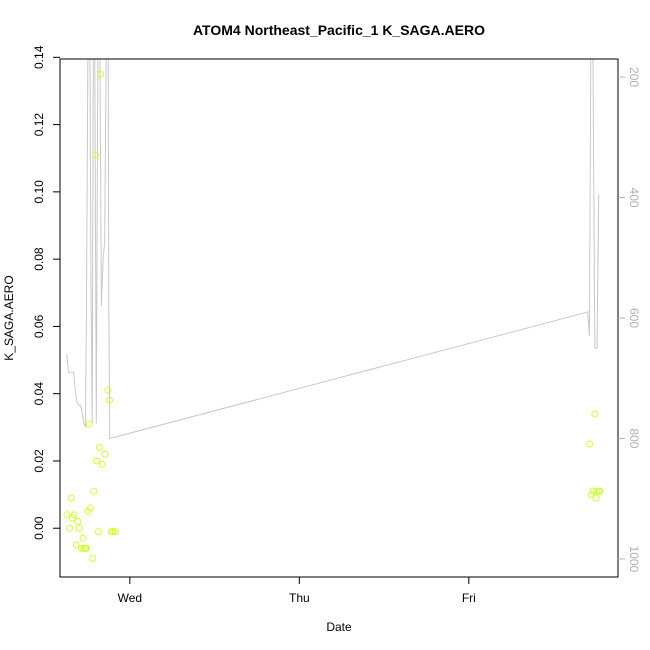  I want to click on x-tick-label: Thu, so click(299, 598).